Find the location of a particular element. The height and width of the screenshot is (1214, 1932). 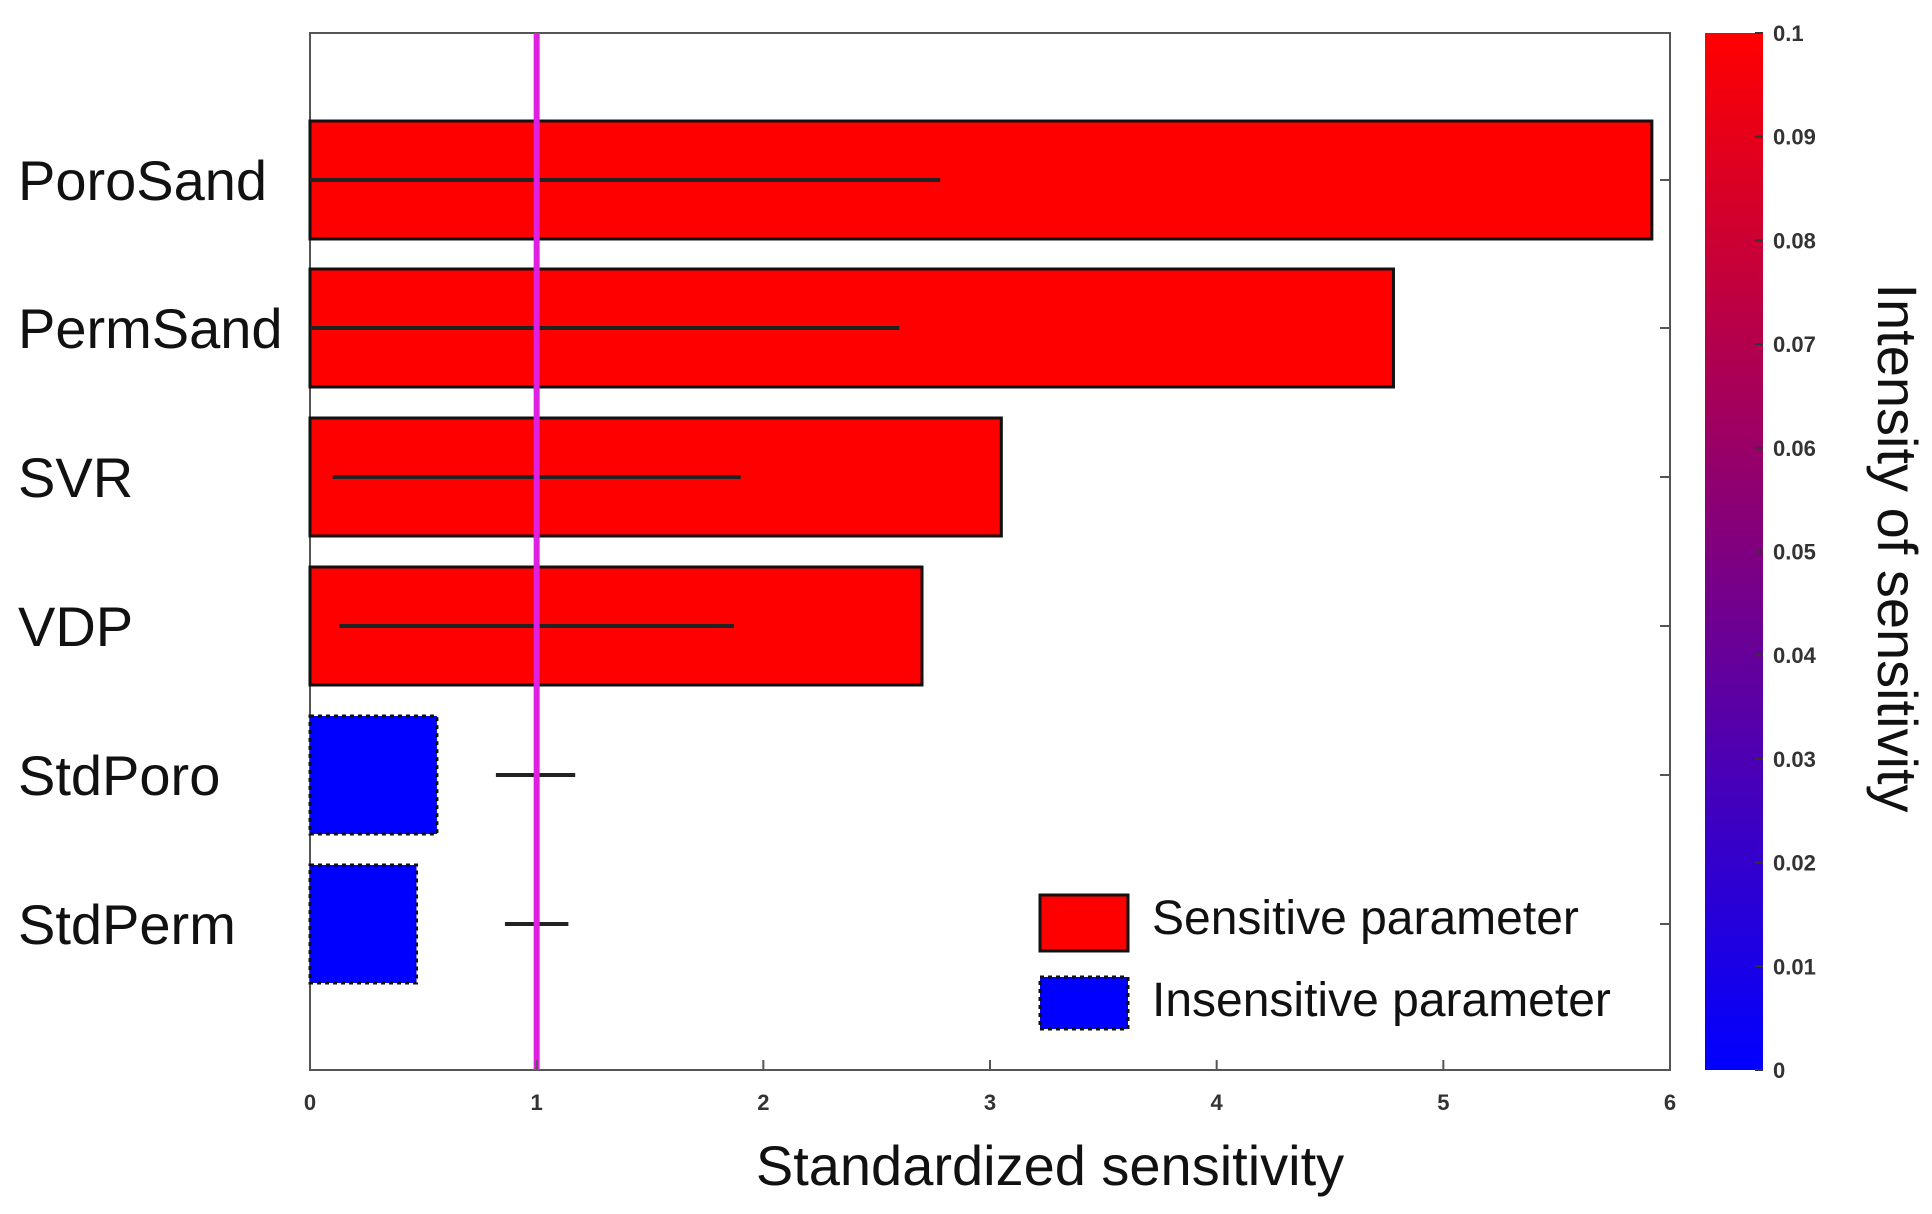

colorbar-tick-label: 0.03 is located at coordinates (1794, 759).